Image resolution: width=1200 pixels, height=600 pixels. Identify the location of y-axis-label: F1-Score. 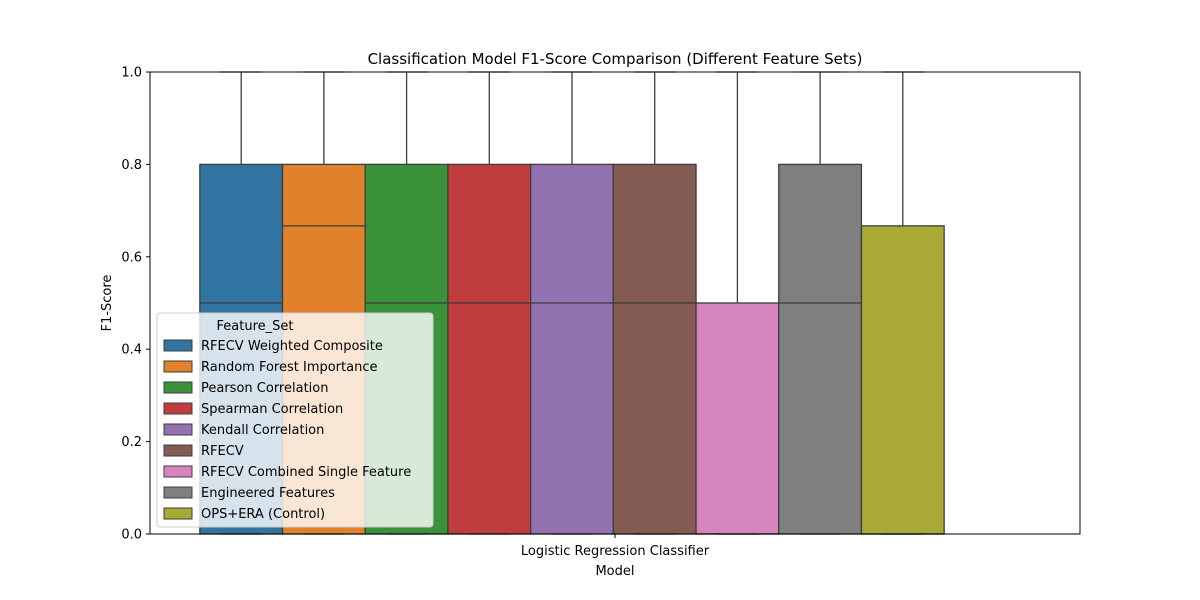
(107, 303).